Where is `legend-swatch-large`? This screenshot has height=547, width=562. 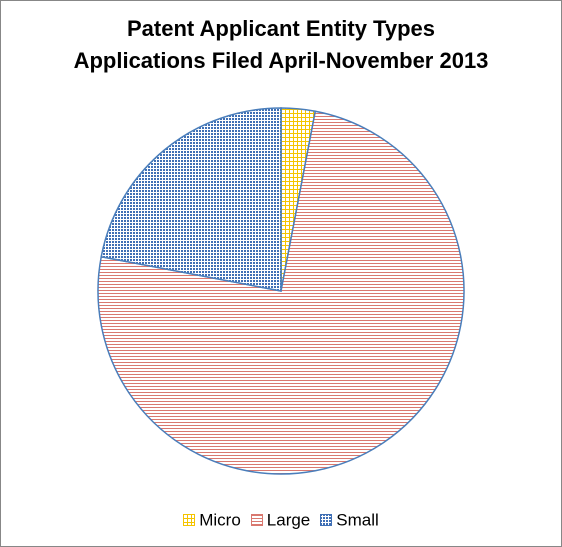
legend-swatch-large is located at coordinates (257, 520).